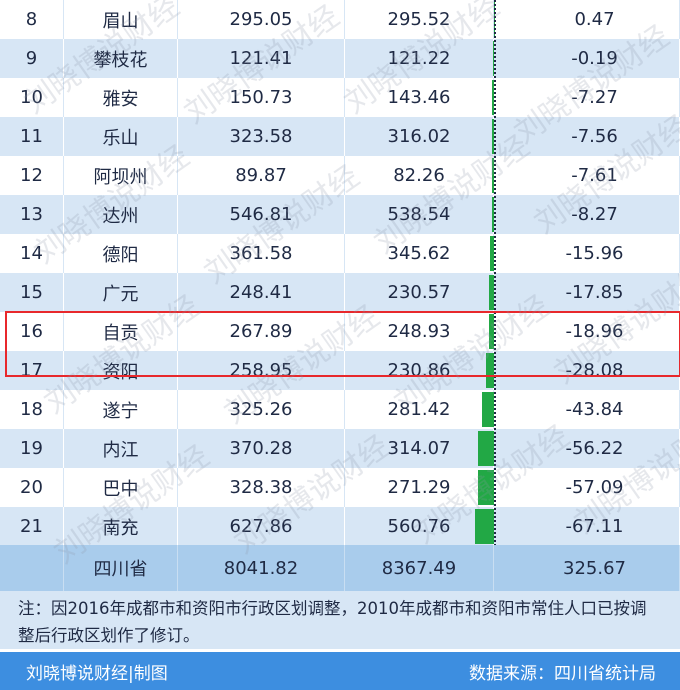  What do you see at coordinates (419, 292) in the screenshot?
I see `value-2010-cell: 230.57` at bounding box center [419, 292].